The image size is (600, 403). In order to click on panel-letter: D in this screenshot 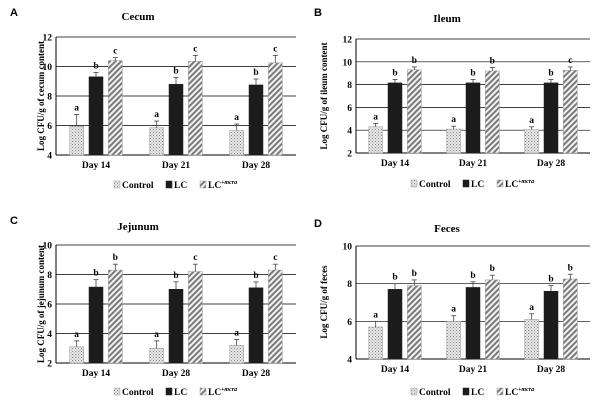, I will do `click(318, 224)`.